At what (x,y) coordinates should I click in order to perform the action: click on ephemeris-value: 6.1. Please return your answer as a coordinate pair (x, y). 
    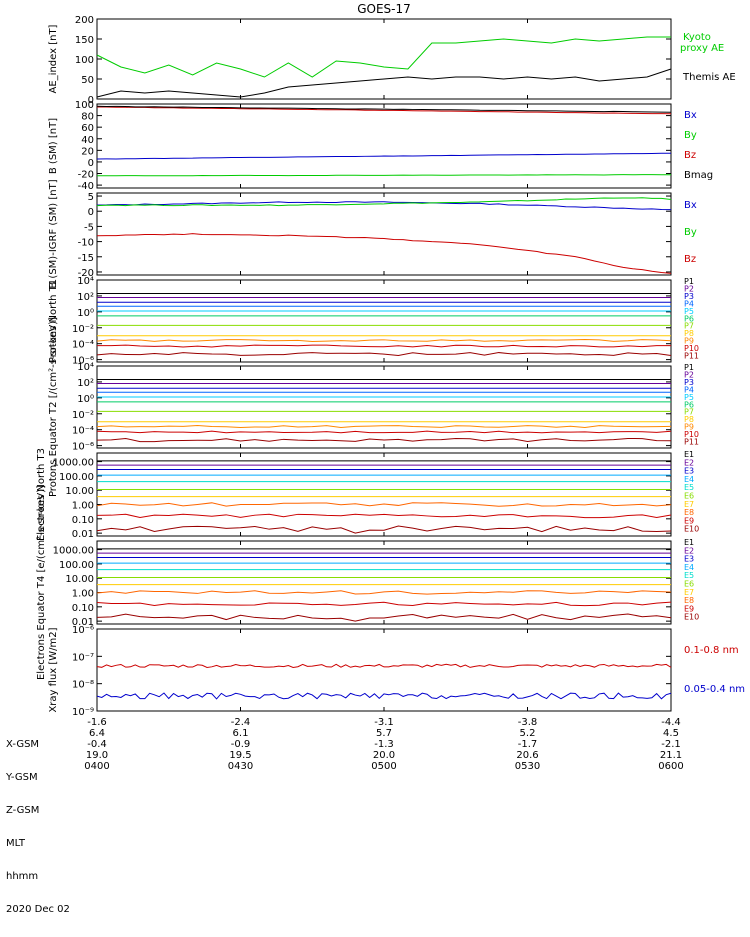
    Looking at the image, I should click on (240, 733).